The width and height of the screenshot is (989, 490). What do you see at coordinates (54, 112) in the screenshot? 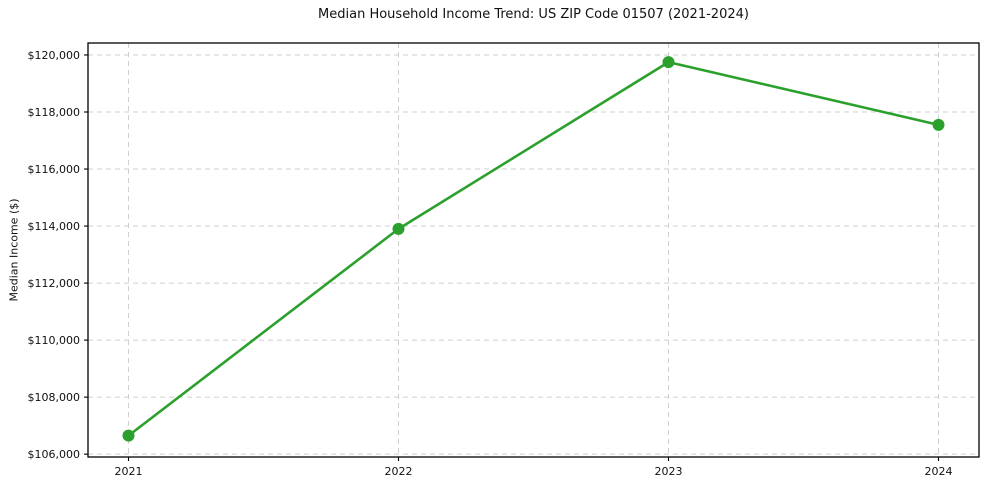
I see `y-tick-label: $118,000` at bounding box center [54, 112].